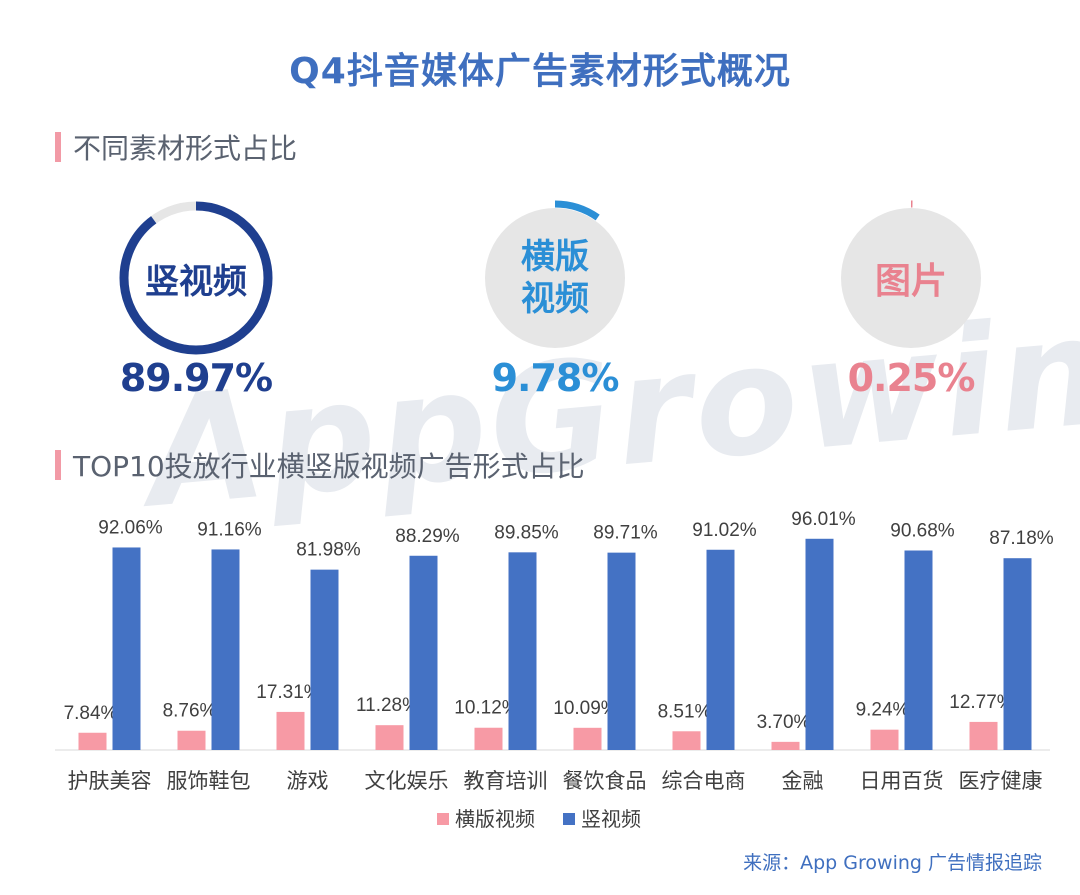 The image size is (1080, 895). I want to click on ring-image: 图片, so click(911, 278).